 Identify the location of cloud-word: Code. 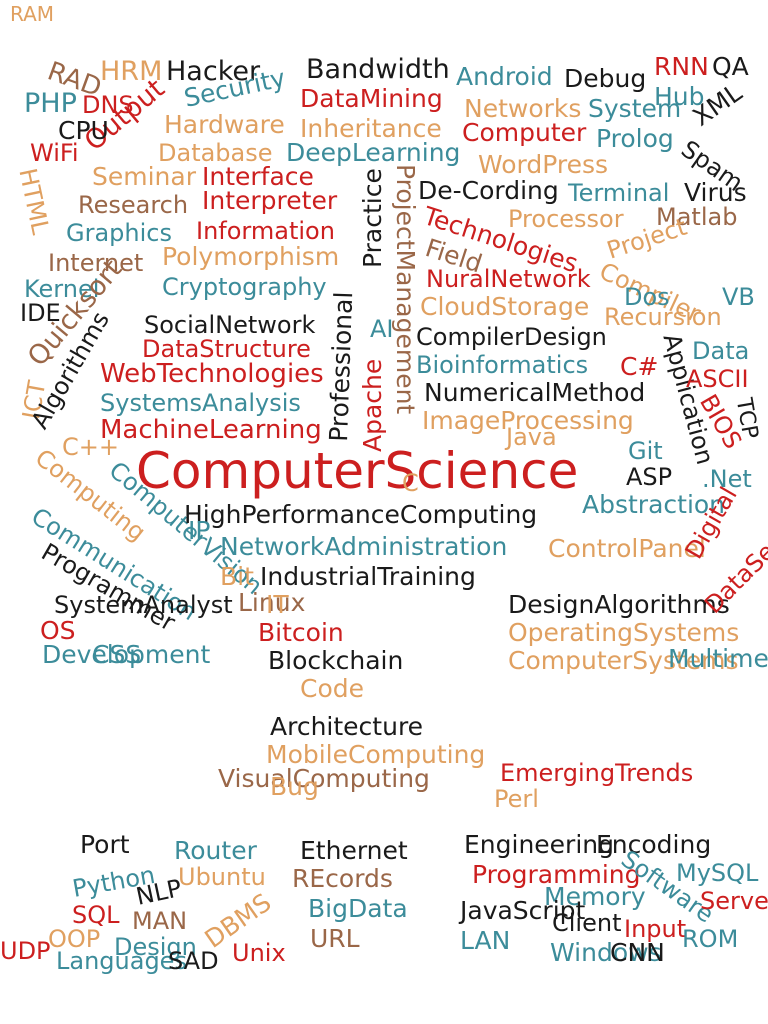
(332, 688).